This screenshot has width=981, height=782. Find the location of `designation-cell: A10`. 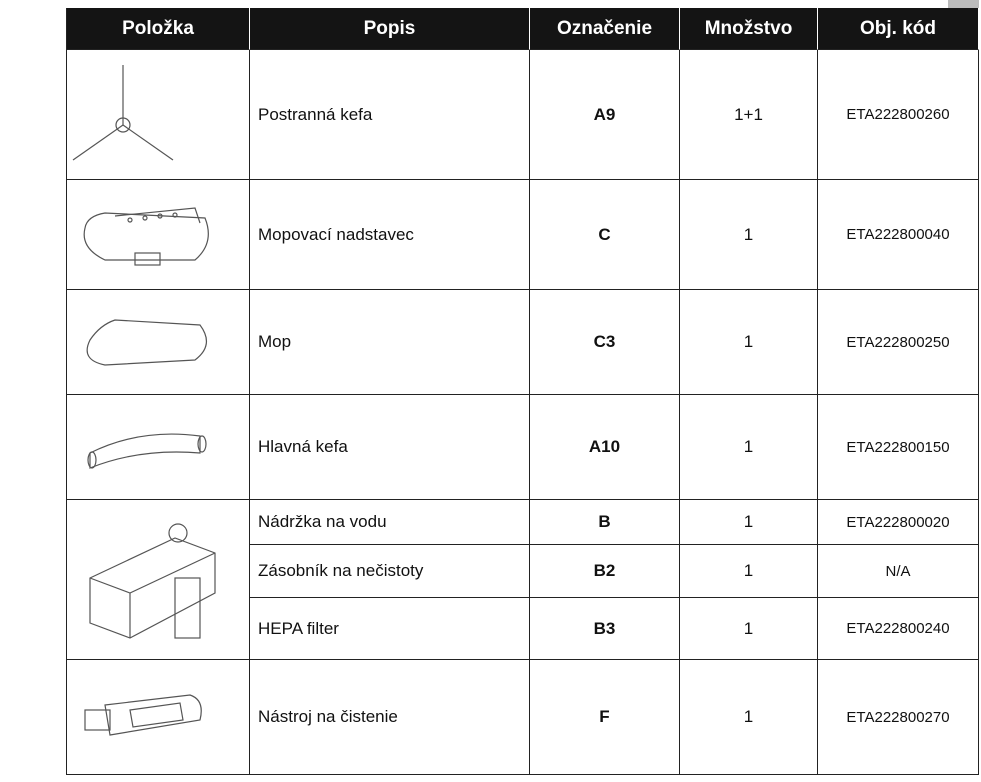

designation-cell: A10 is located at coordinates (605, 447).